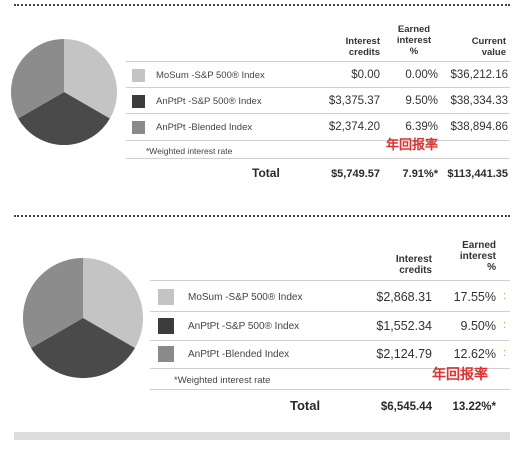  What do you see at coordinates (404, 326) in the screenshot?
I see `row-credits: $1,552.34` at bounding box center [404, 326].